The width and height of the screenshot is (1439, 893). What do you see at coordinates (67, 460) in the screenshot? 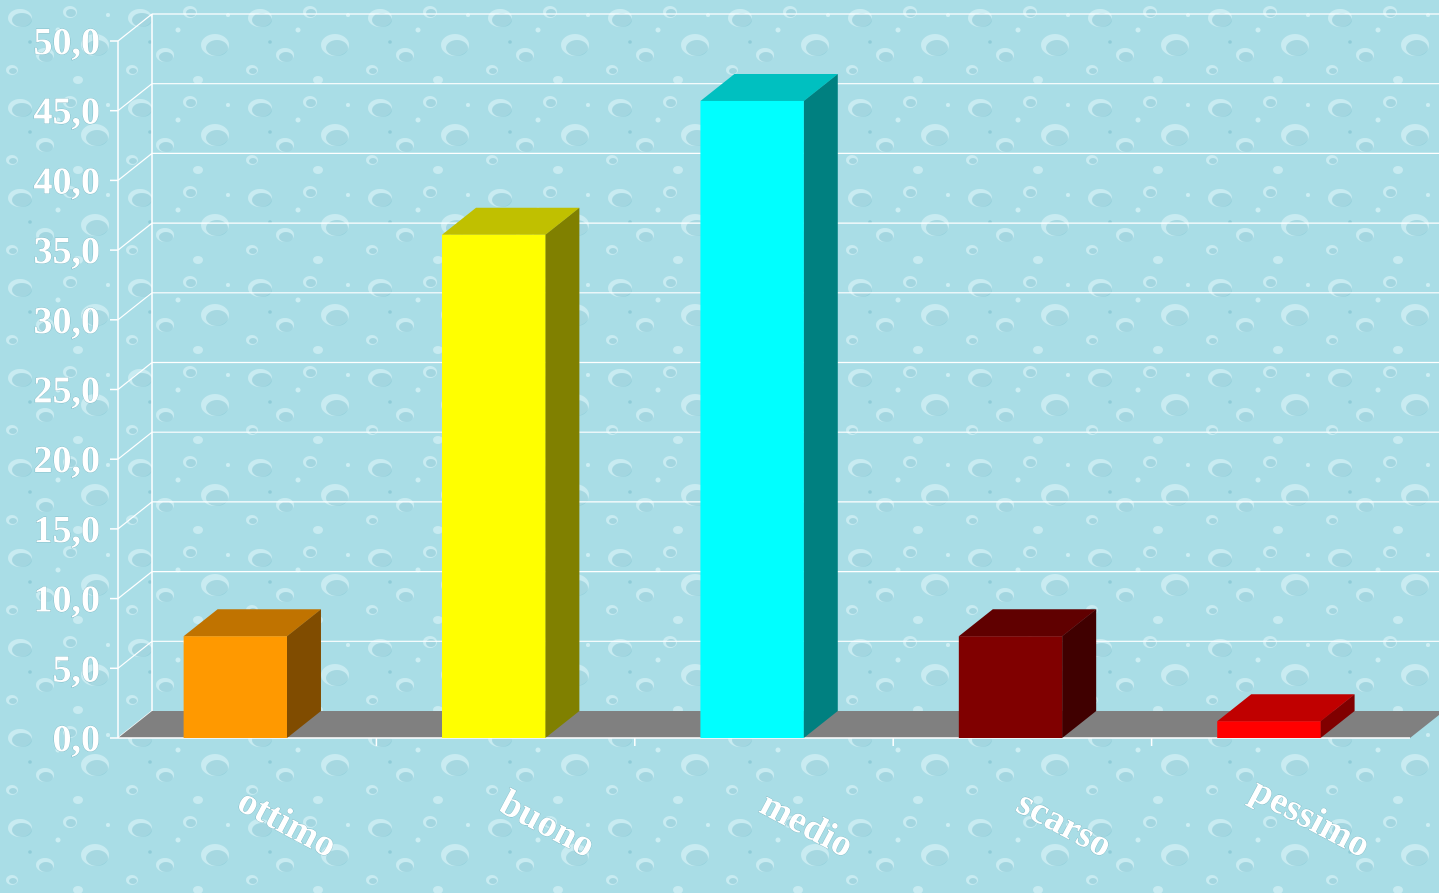
I see `y-tick-label: 20,0` at bounding box center [67, 460].